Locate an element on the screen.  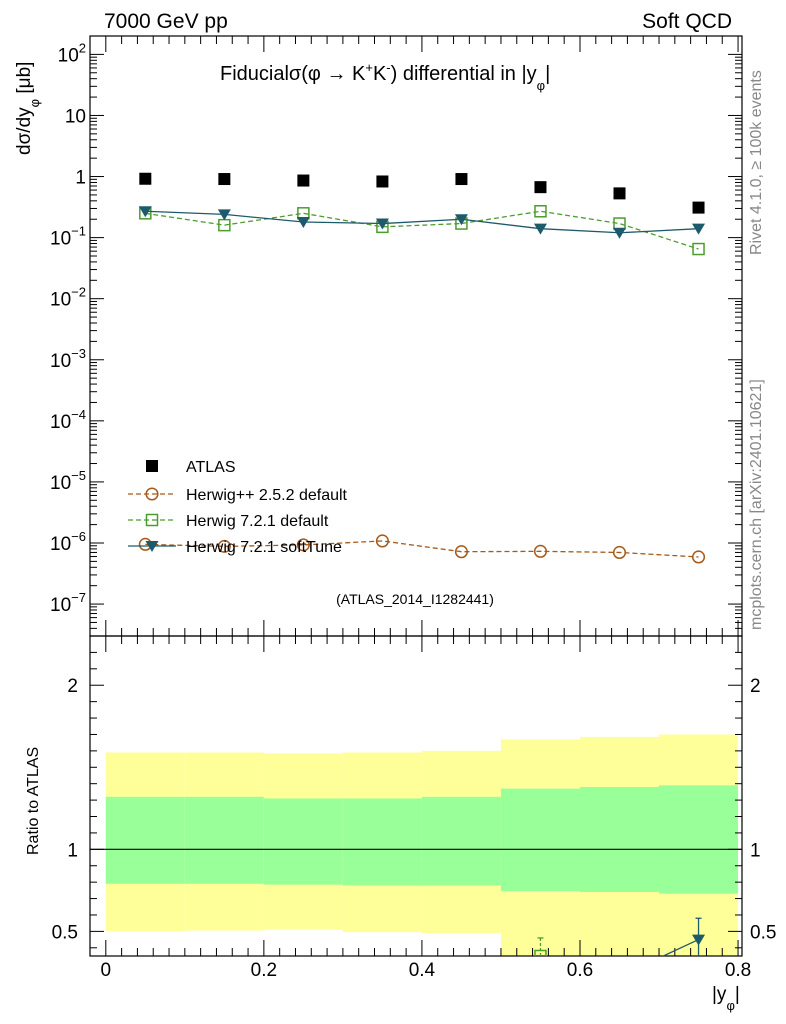
y-tick-exponent: −7 is located at coordinates (78, 597).